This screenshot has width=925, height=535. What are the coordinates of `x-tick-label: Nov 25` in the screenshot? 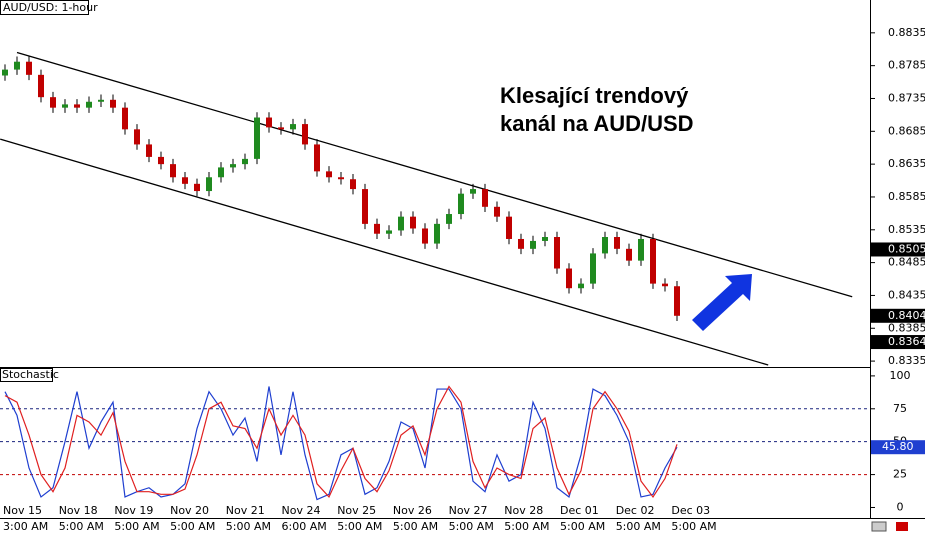 It's located at (356, 510).